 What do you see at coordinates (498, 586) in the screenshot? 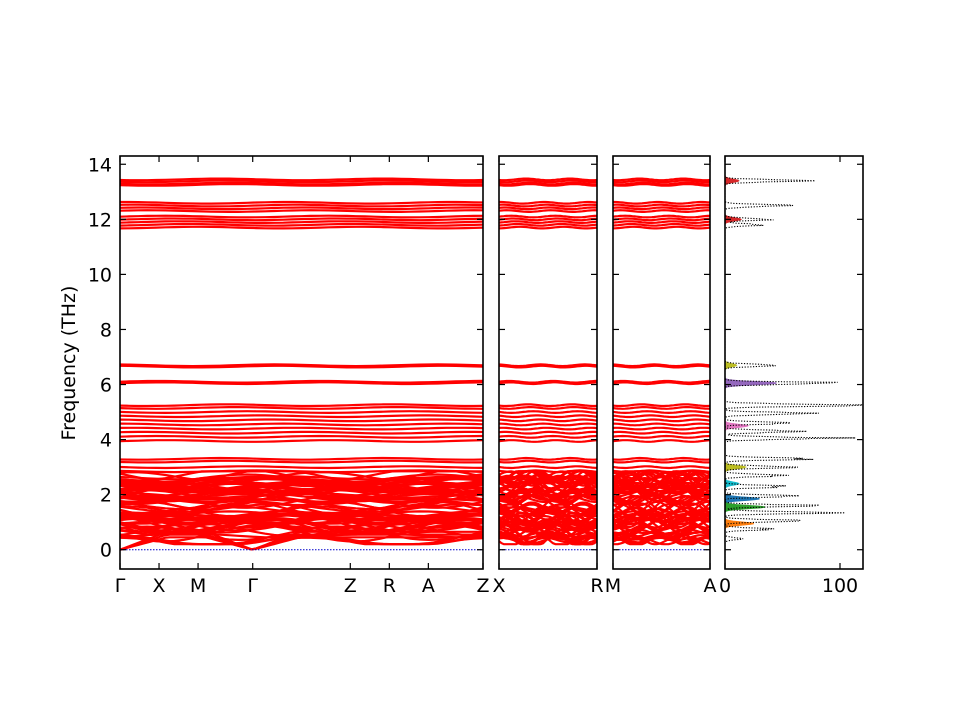
I see `x-tick-label-X: X` at bounding box center [498, 586].